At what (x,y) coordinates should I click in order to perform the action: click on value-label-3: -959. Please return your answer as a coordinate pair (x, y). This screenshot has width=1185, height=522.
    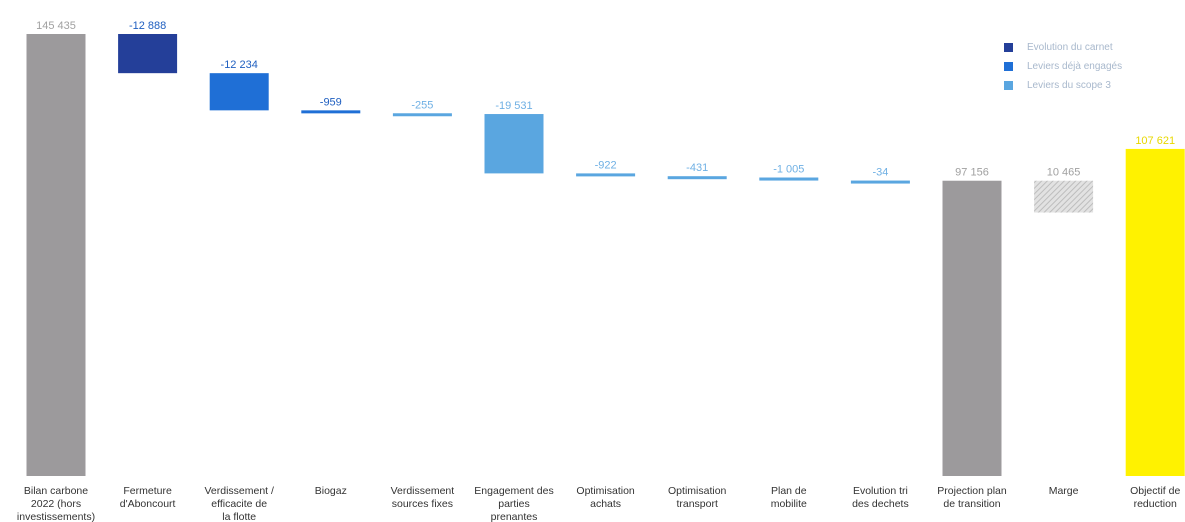
    Looking at the image, I should click on (331, 102).